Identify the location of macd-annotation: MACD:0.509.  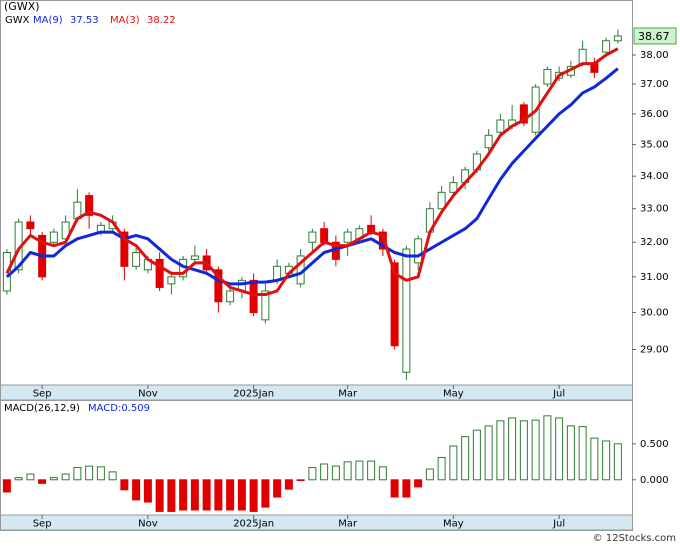
(119, 408).